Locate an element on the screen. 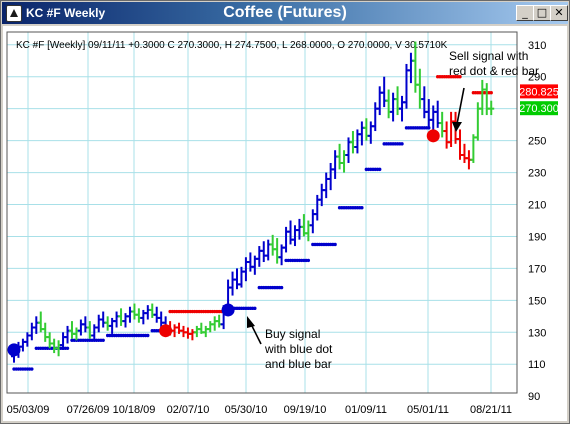 This screenshot has height=426, width=570. buy-annotation-text: with blue dot is located at coordinates (298, 349).